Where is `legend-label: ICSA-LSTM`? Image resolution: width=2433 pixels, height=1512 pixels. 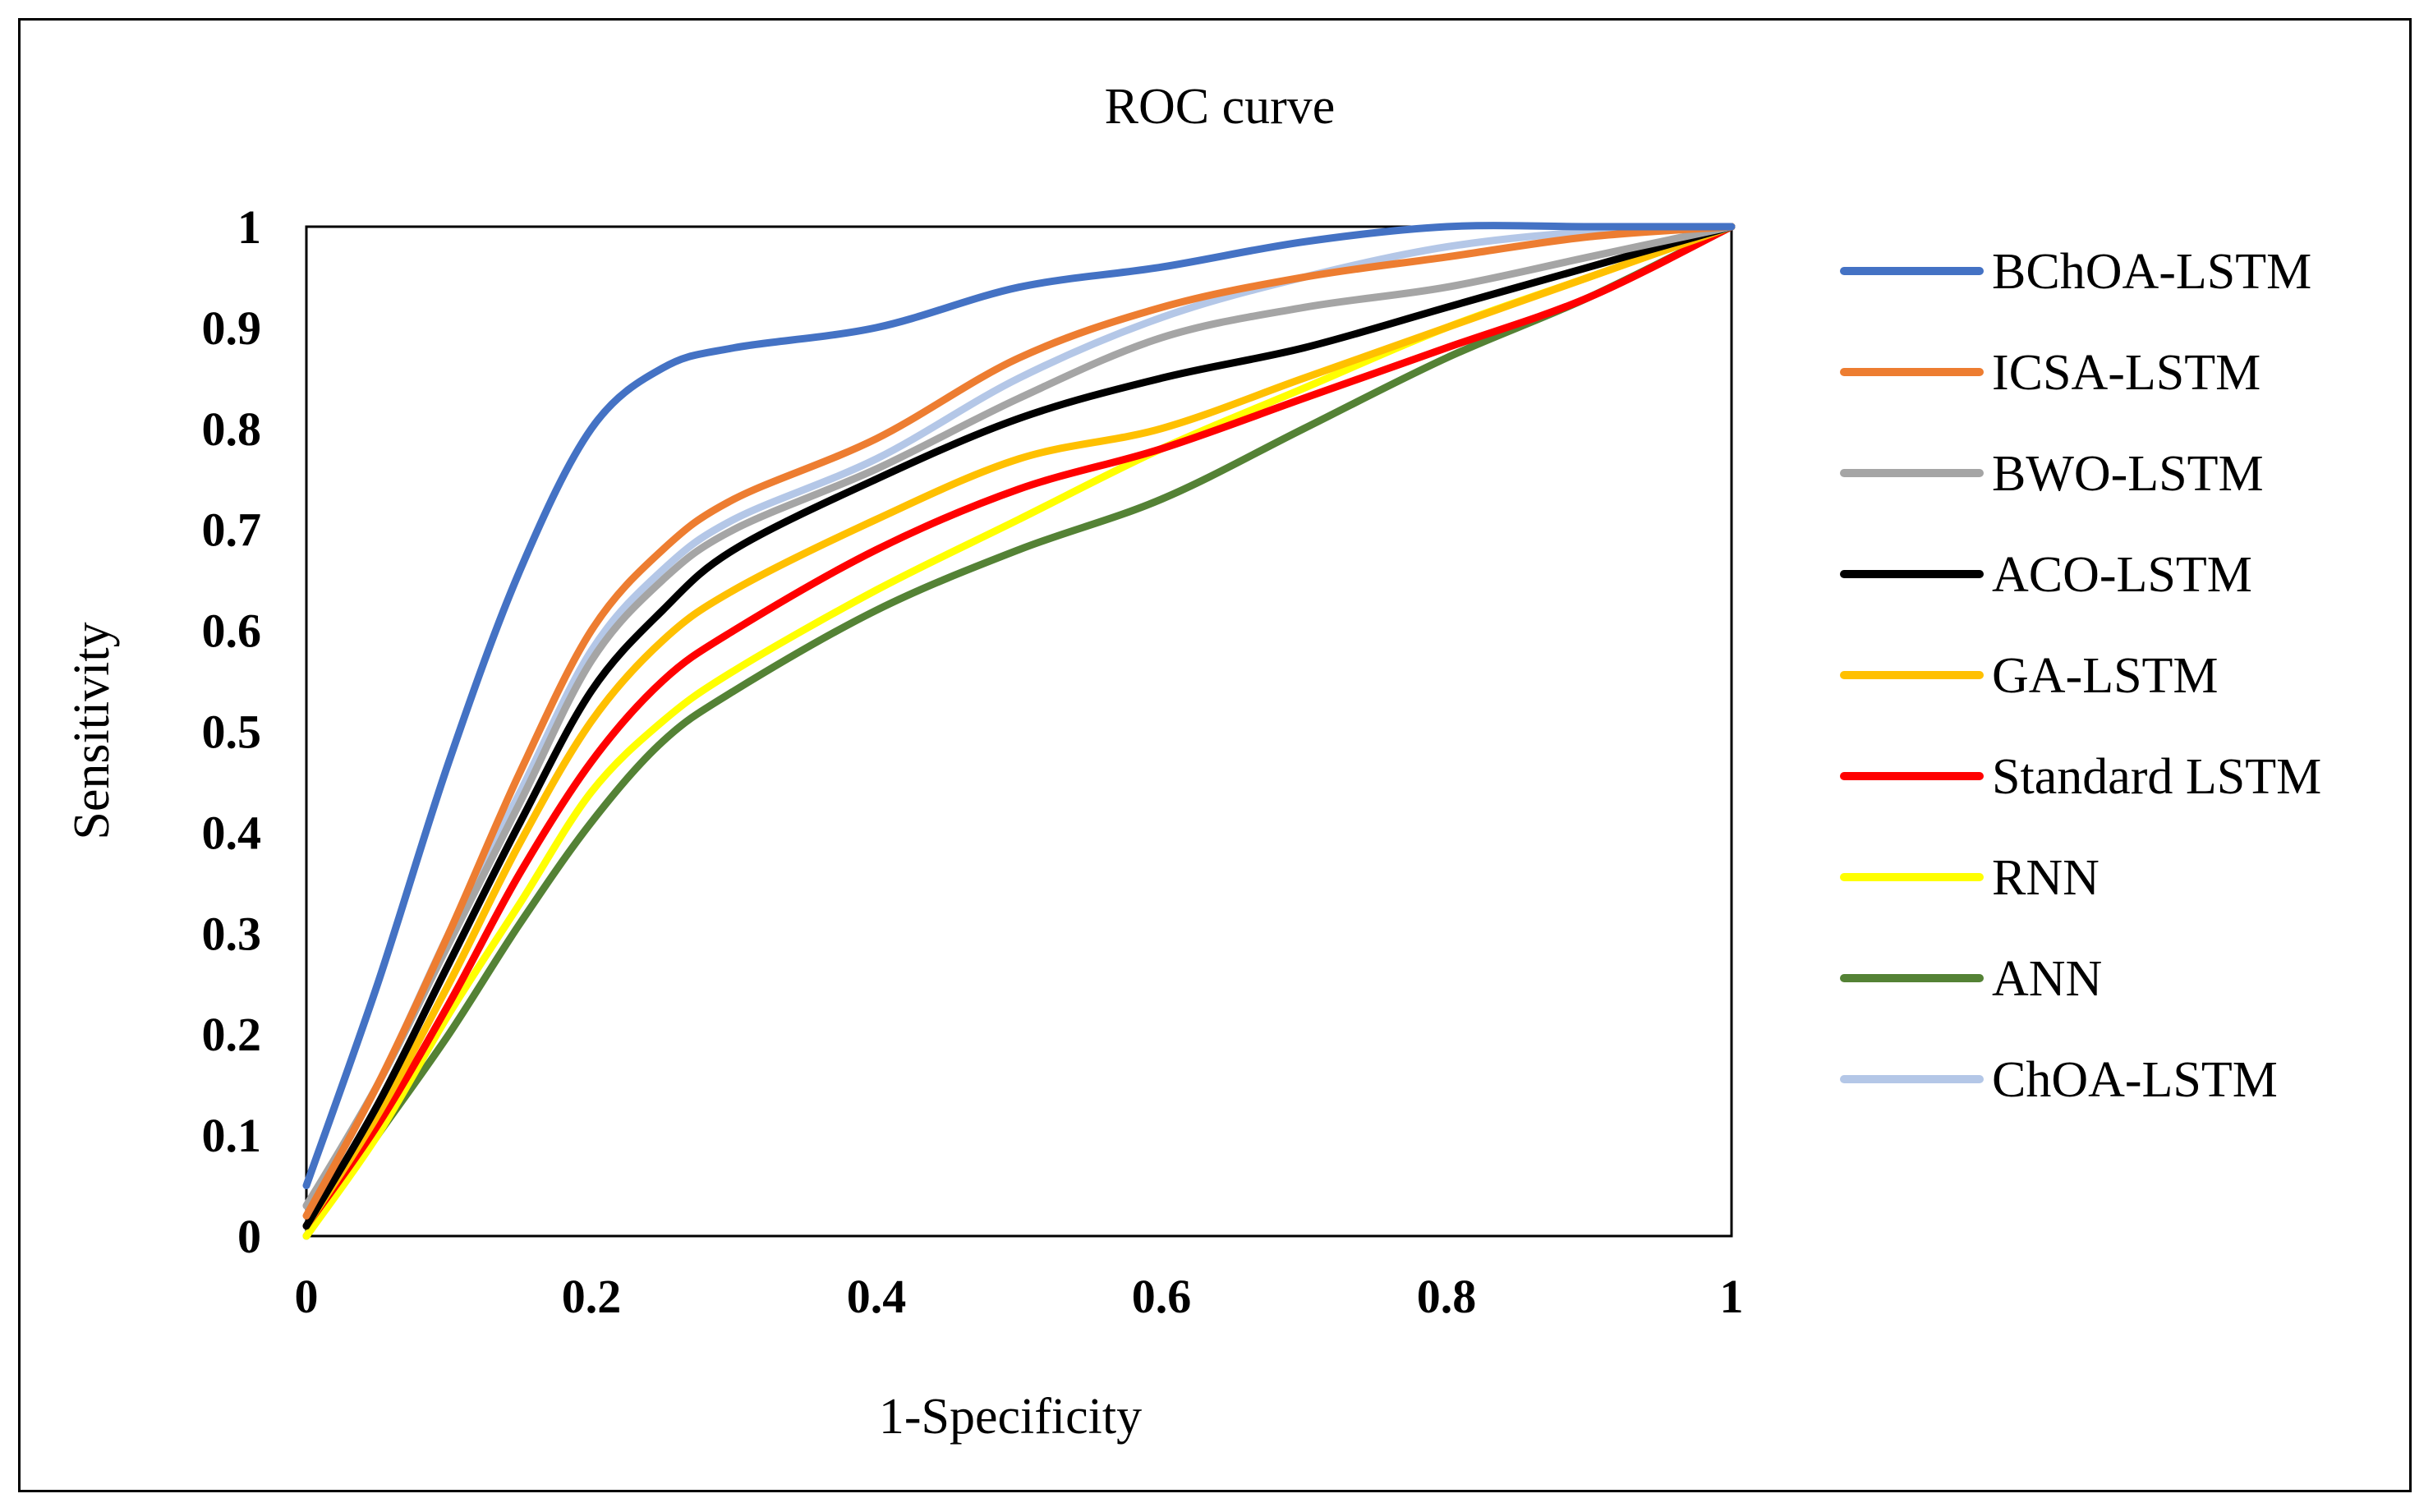 legend-label: ICSA-LSTM is located at coordinates (2126, 373).